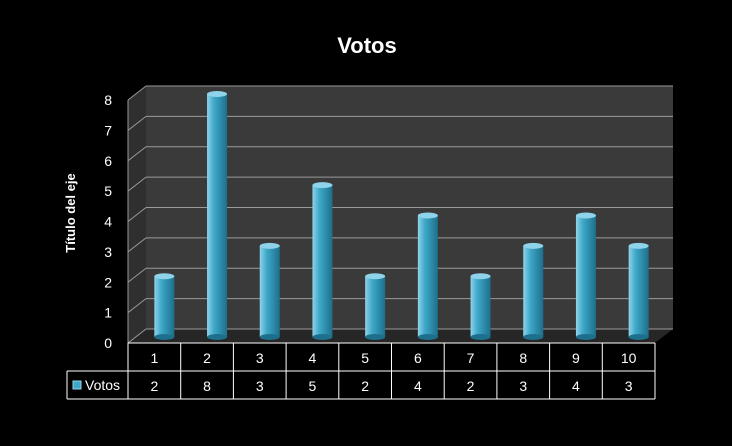 This screenshot has width=732, height=446. What do you see at coordinates (260, 358) in the screenshot?
I see `category-label: 3` at bounding box center [260, 358].